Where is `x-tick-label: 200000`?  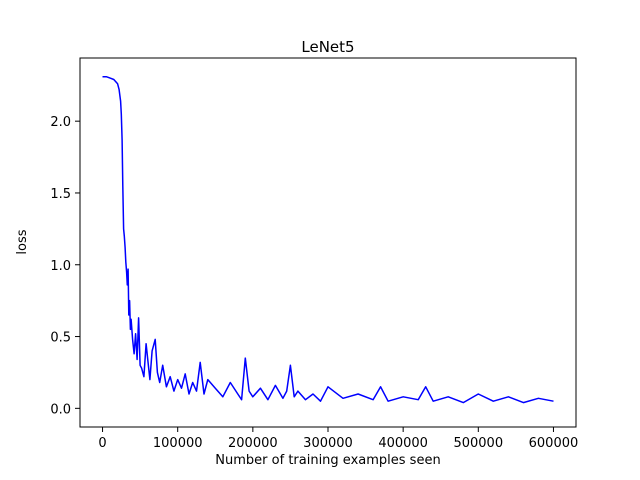 x-tick-label: 200000 is located at coordinates (253, 443).